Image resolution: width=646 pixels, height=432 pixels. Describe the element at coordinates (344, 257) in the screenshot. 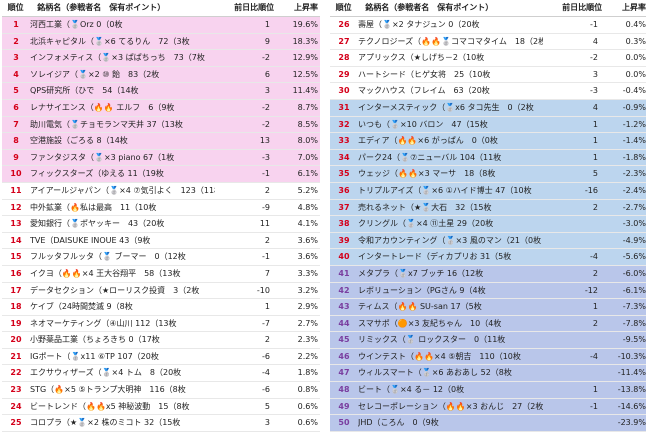

I see `rank-cell: 40` at that location.